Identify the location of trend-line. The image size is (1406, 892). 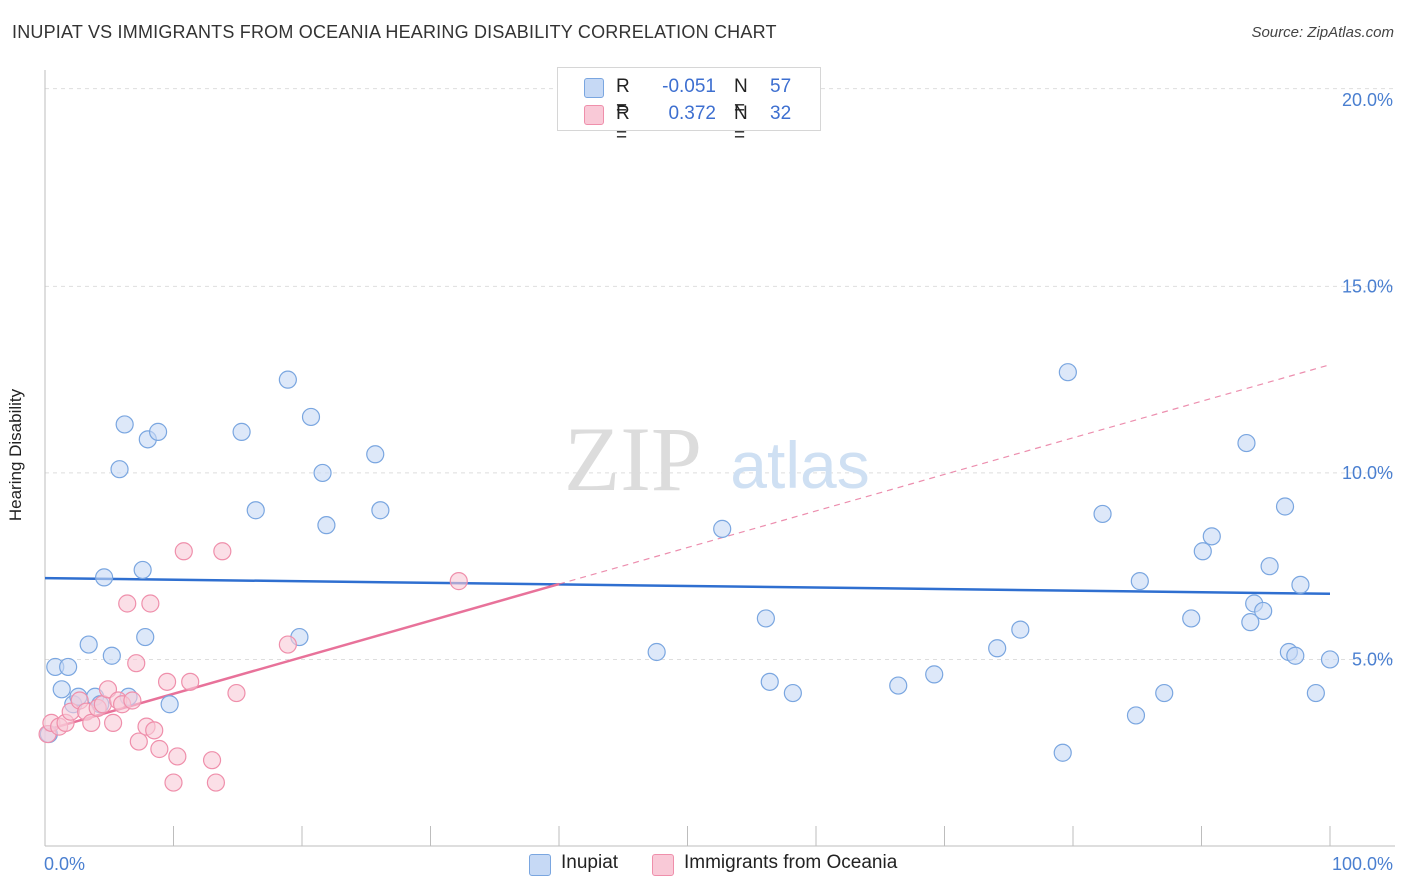
(687, 586).